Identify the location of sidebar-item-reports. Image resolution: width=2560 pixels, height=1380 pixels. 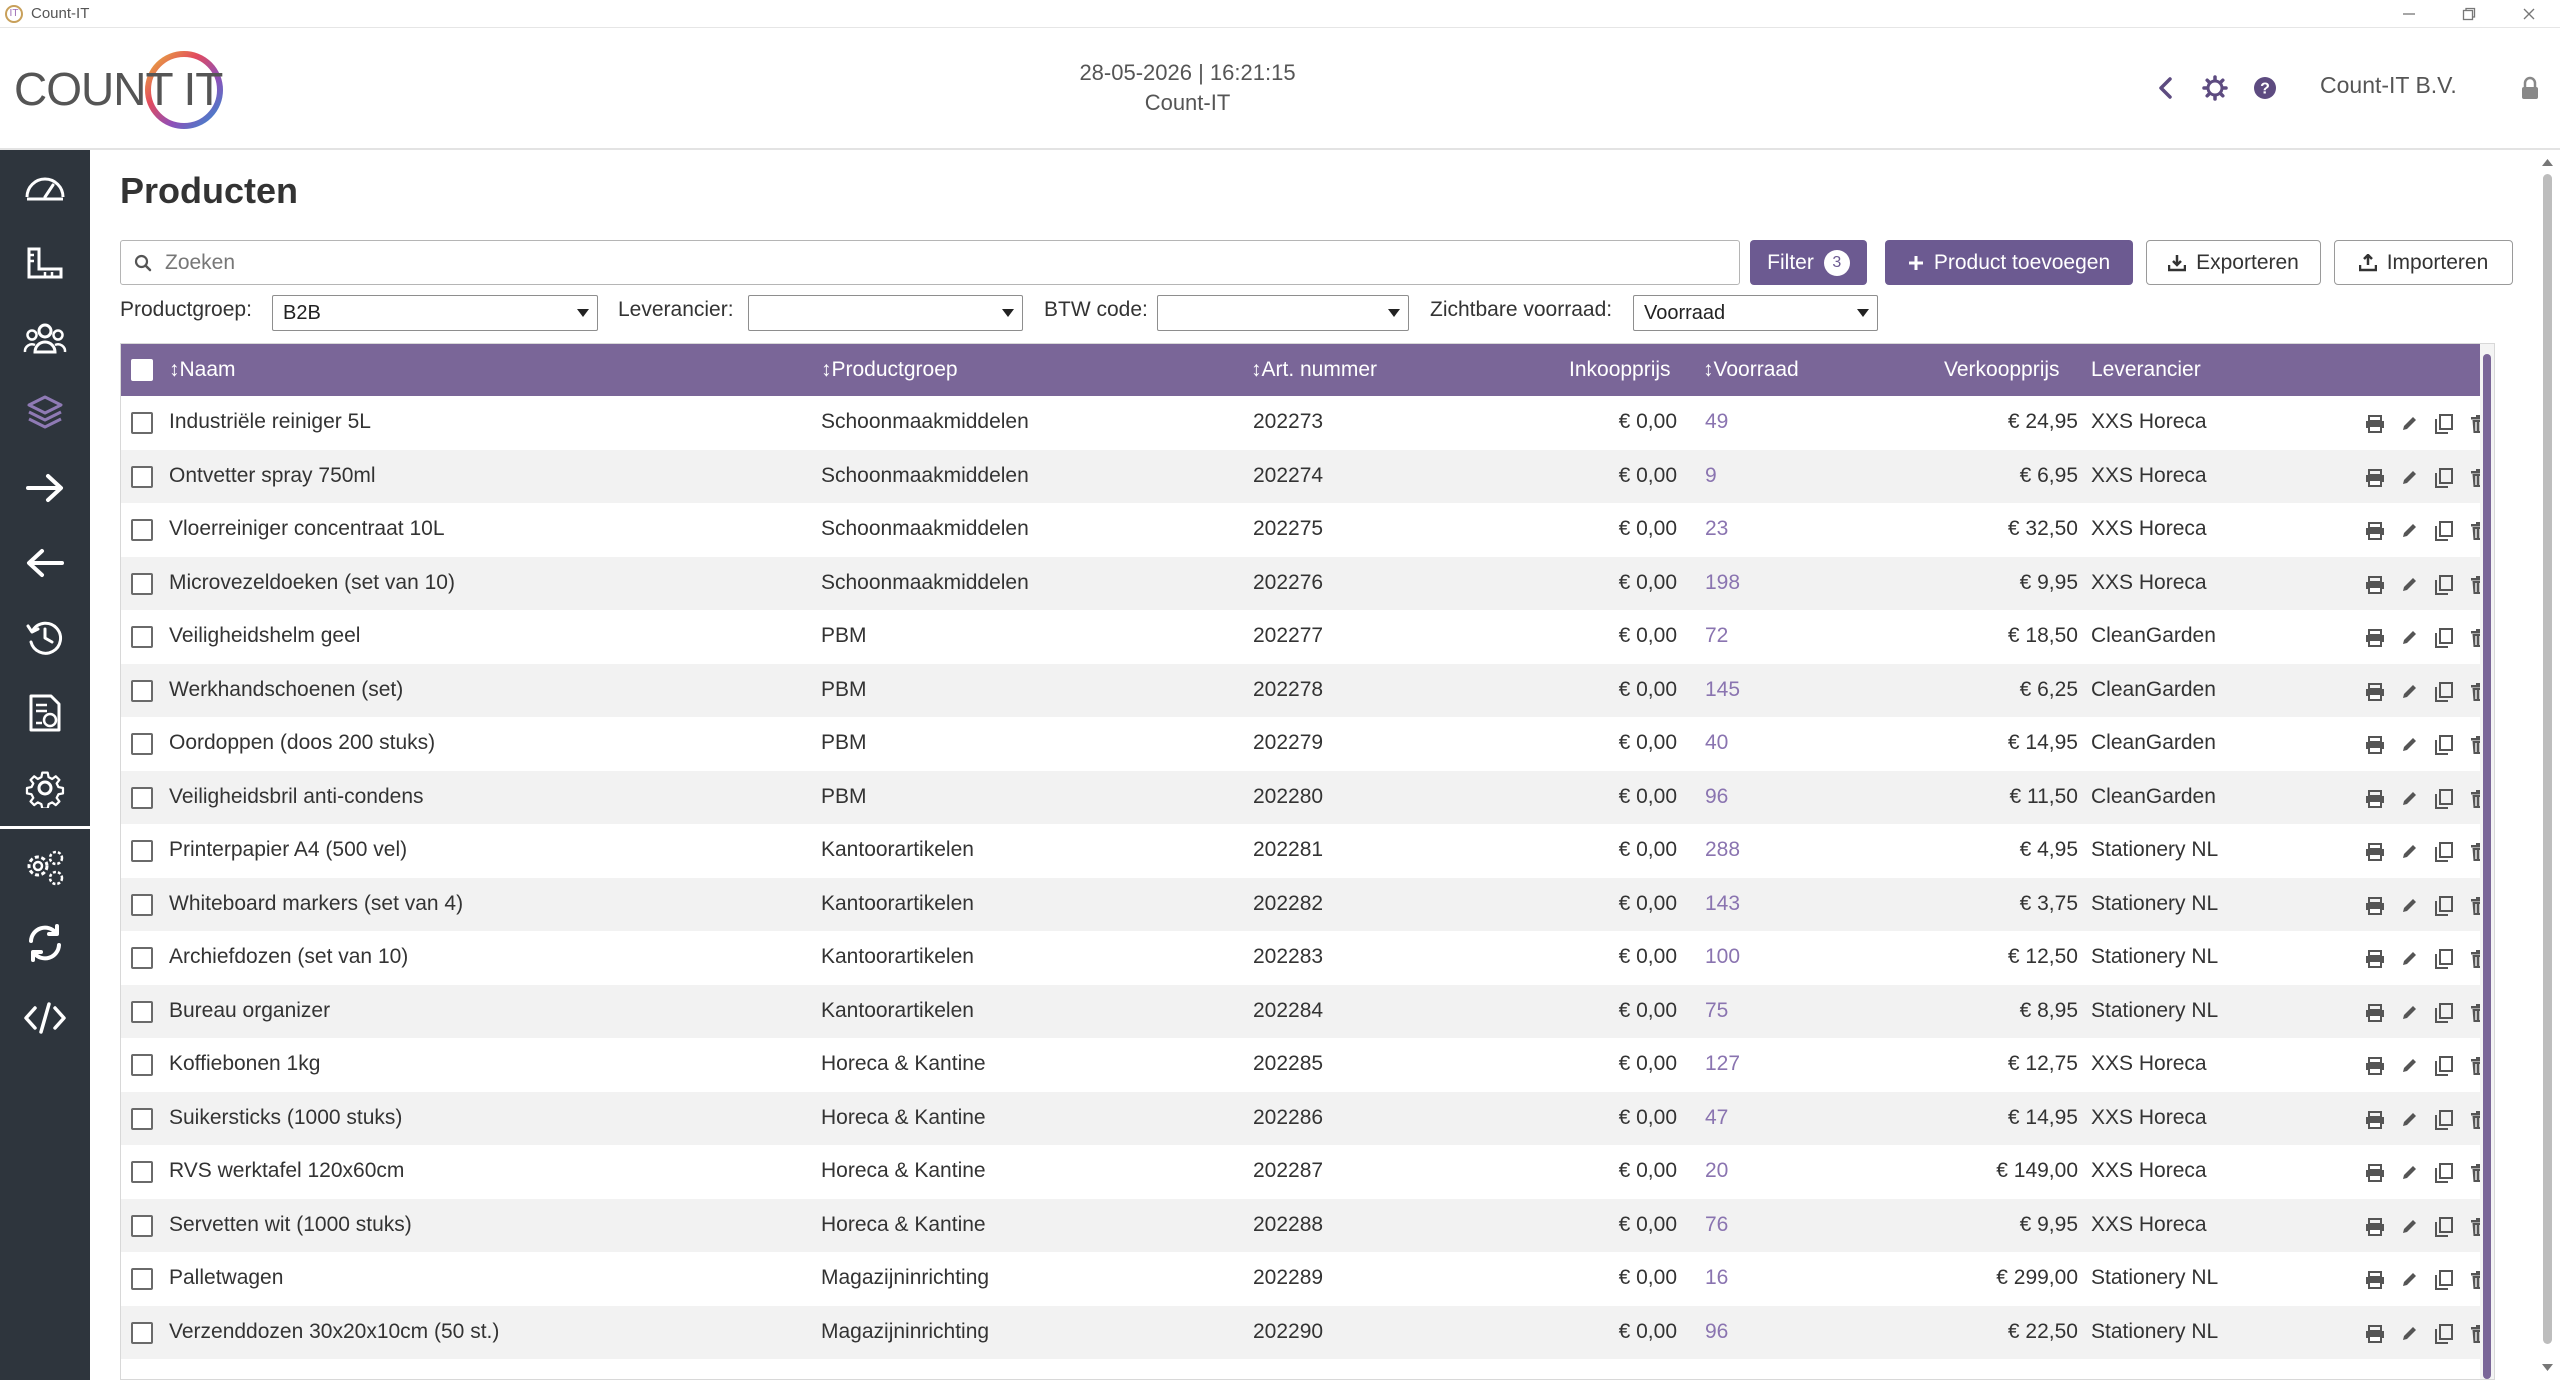
(45, 712).